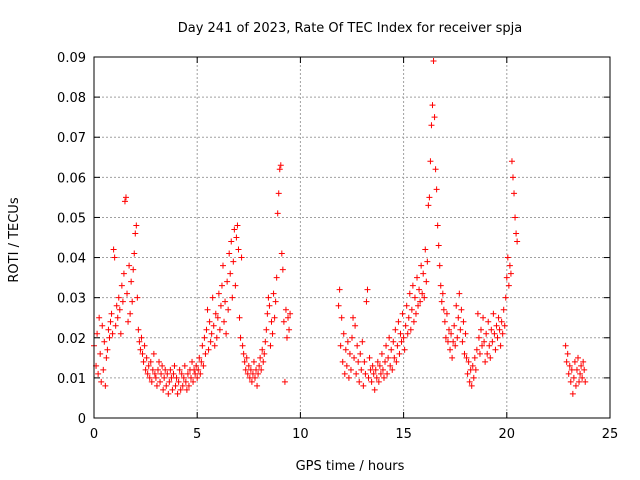 Image resolution: width=640 pixels, height=480 pixels. Describe the element at coordinates (610, 434) in the screenshot. I see `x-tick-label: 25` at that location.